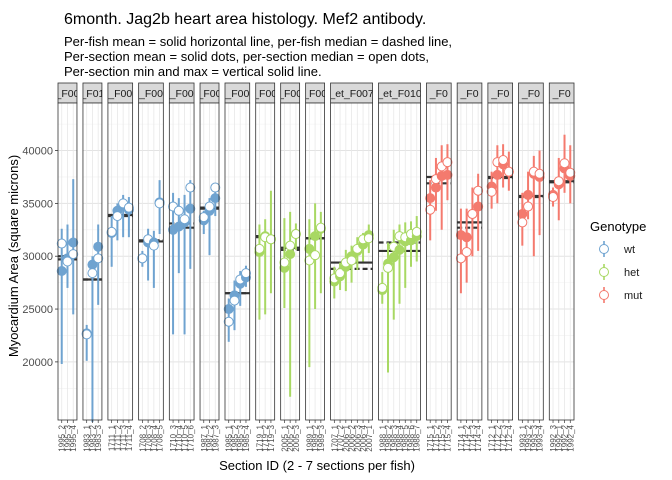 Image resolution: width=672 pixels, height=480 pixels. What do you see at coordinates (417, 437) in the screenshot?
I see `x-tick-label: 1988_7` at bounding box center [417, 437].